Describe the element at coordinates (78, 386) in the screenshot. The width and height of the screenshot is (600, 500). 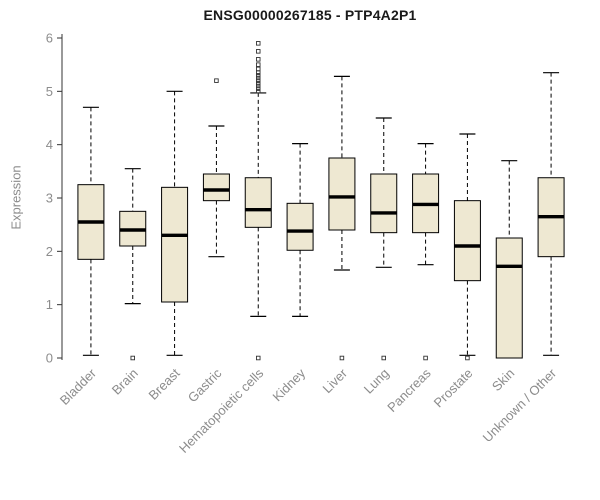
I see `category-label: Bladder` at that location.